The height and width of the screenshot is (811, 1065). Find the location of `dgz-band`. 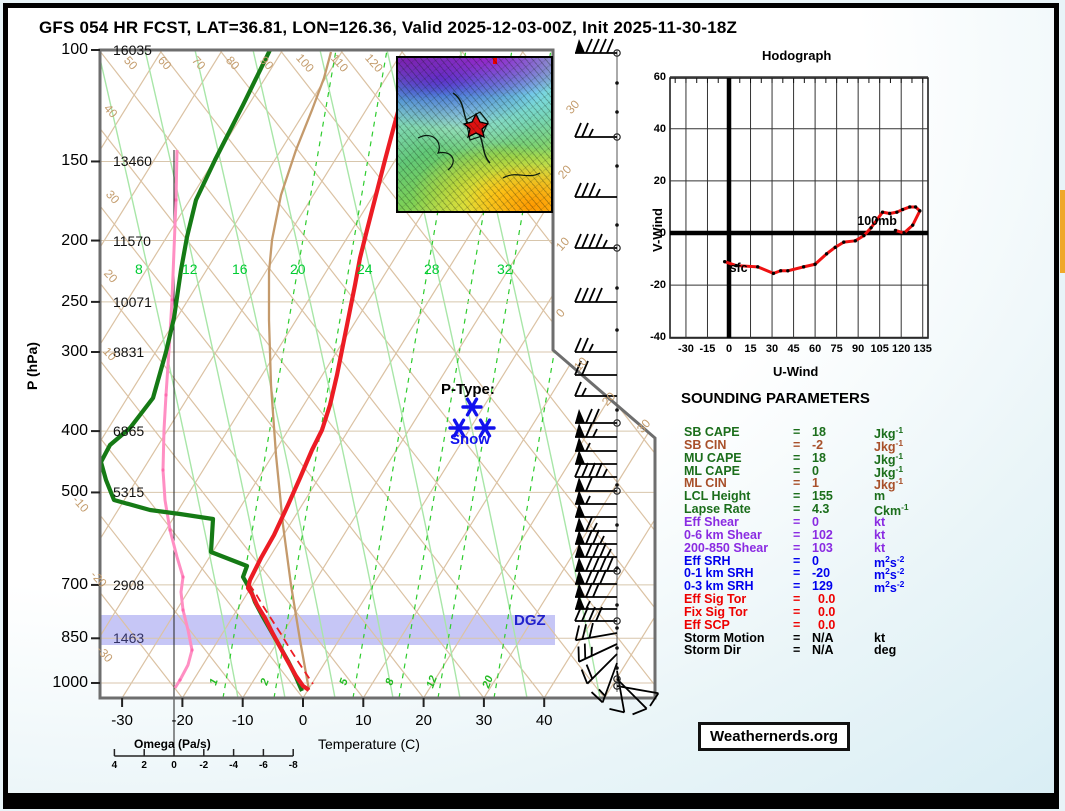

dgz-band is located at coordinates (327, 630).